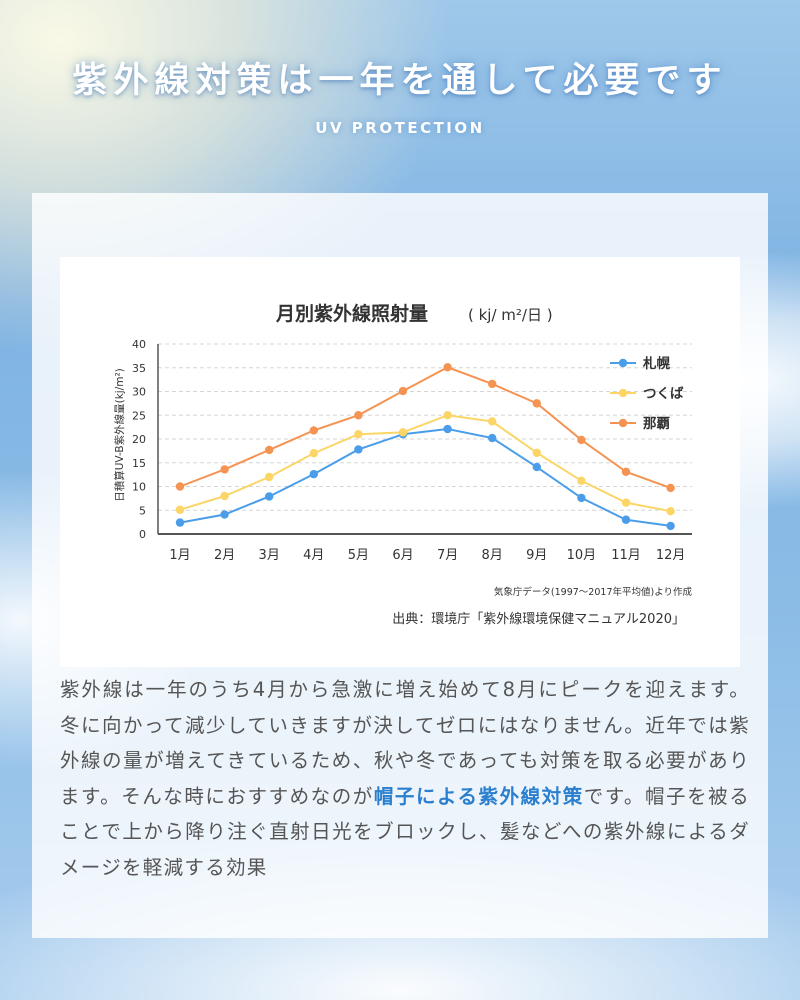 The height and width of the screenshot is (1000, 800). I want to click on y-tick-label: 25, so click(139, 415).